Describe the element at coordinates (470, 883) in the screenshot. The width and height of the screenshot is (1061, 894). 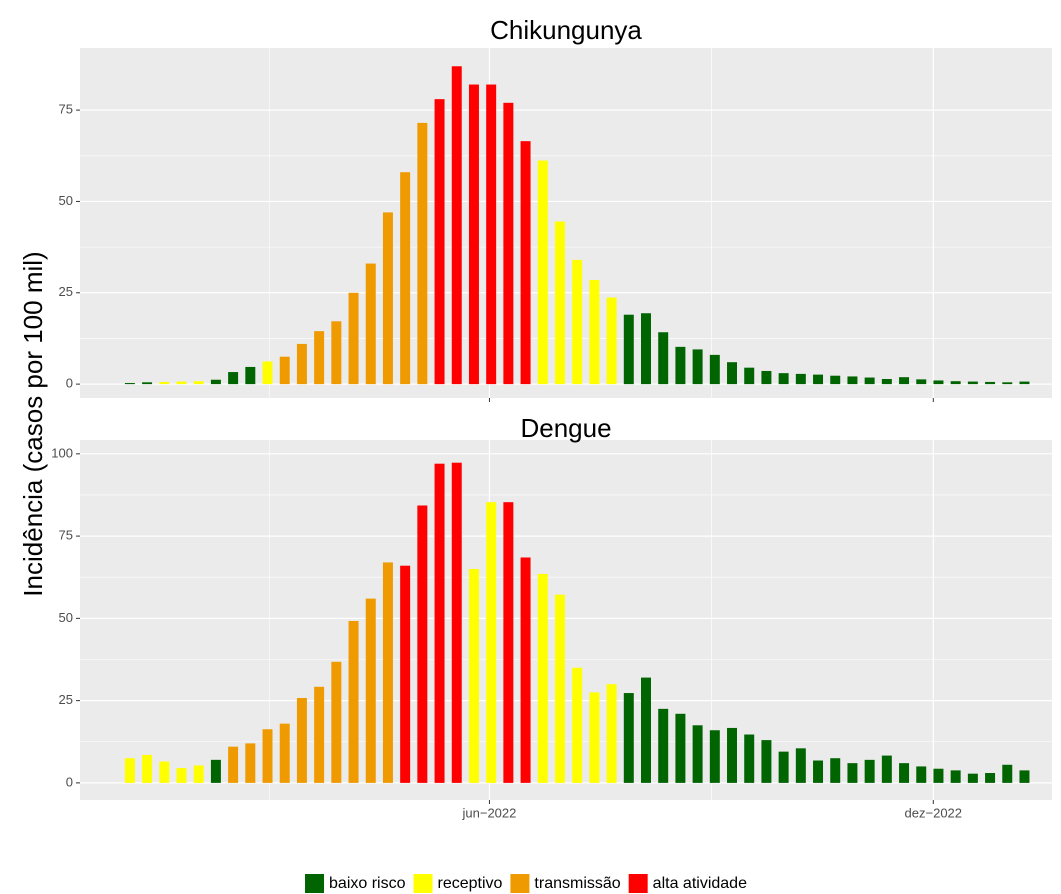
I see `legend-label: receptivo` at that location.